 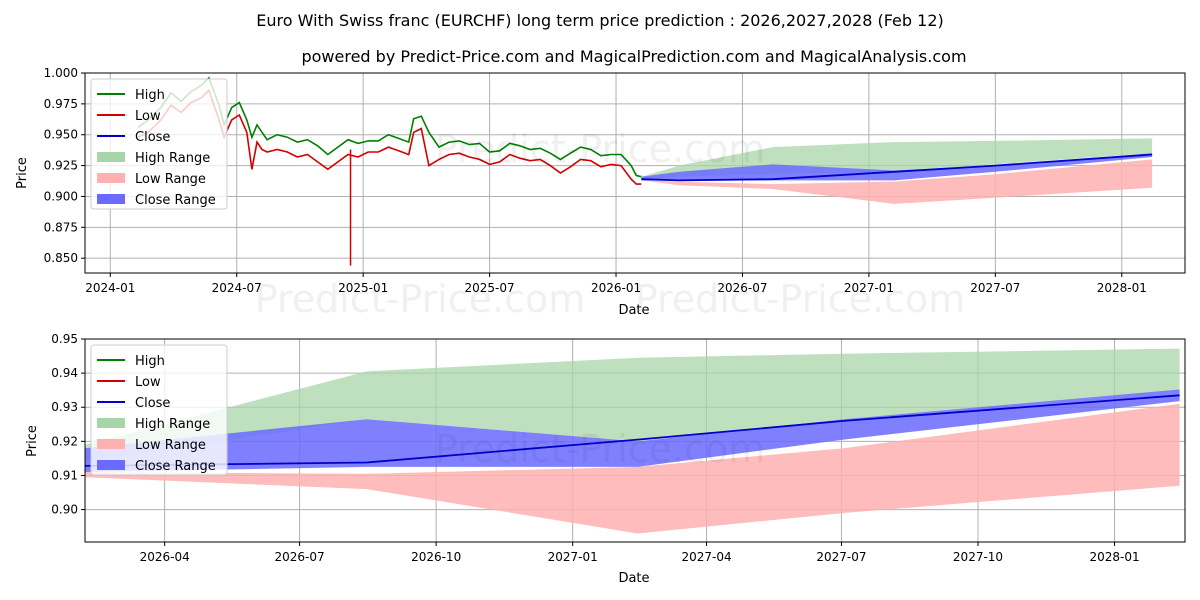 I want to click on forecast-range-areas, so click(x=897, y=171).